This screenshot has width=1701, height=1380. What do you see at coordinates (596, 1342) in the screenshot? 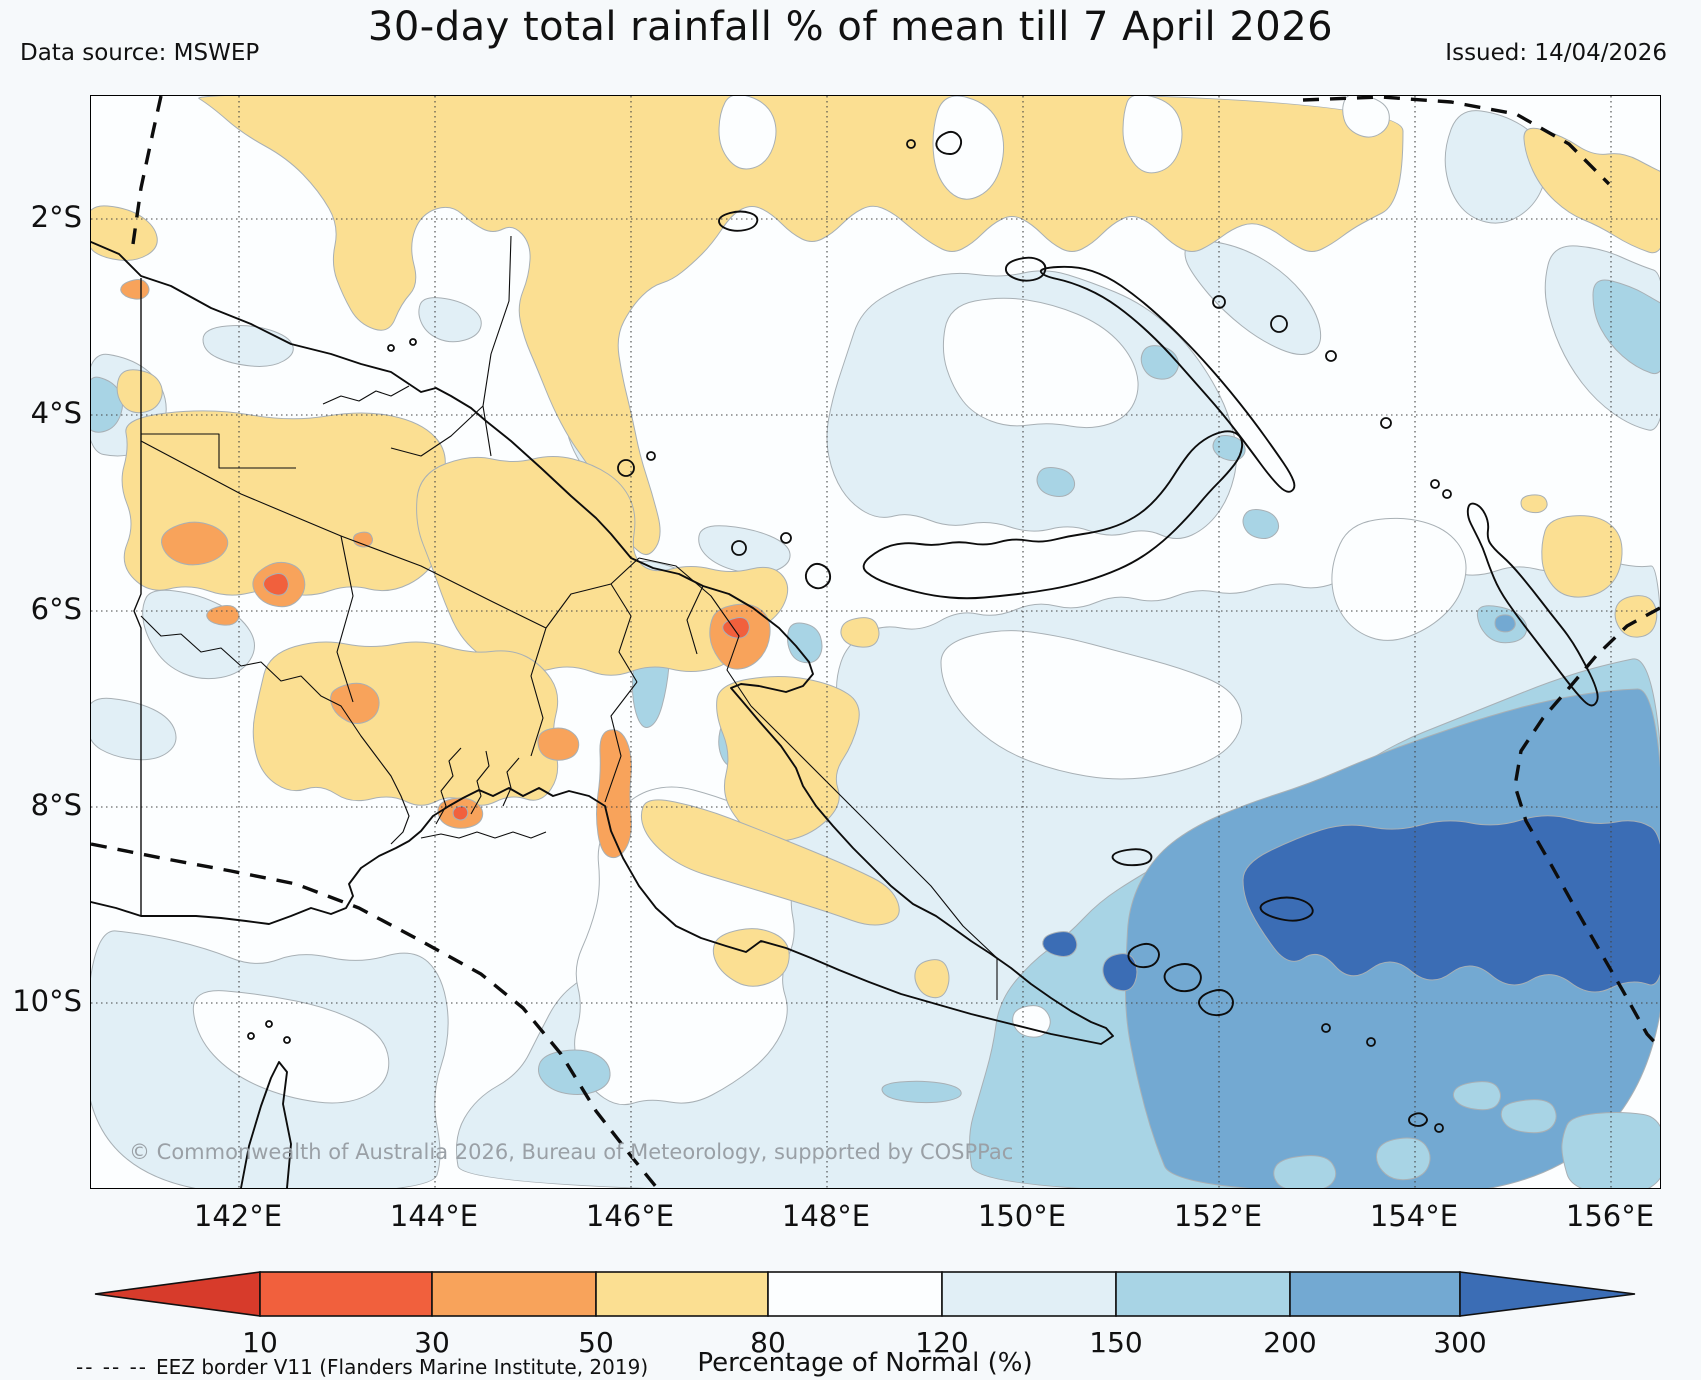
I see `legend-tick-label: 50` at bounding box center [596, 1342].